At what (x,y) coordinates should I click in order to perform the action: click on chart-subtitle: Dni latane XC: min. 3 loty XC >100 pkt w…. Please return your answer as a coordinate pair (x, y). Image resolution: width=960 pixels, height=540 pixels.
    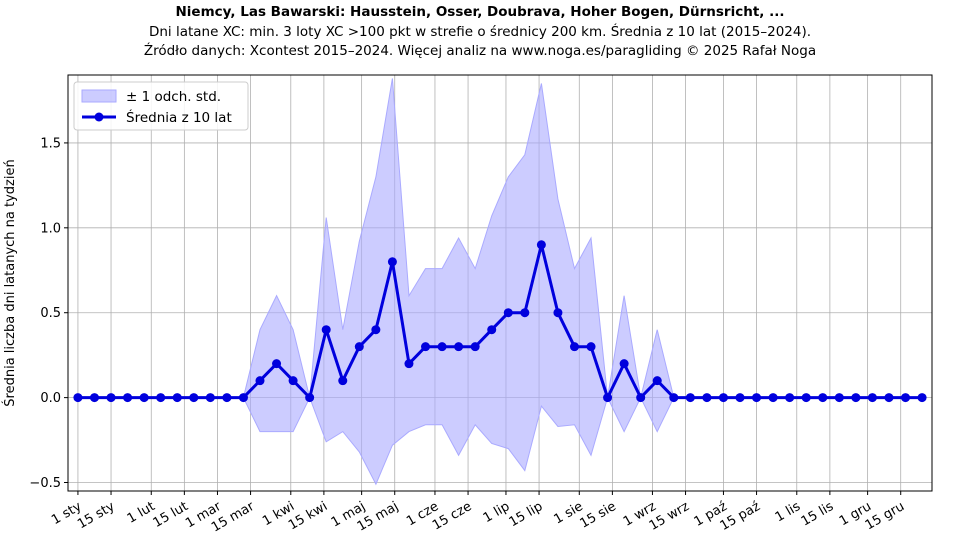
    Looking at the image, I should click on (480, 32).